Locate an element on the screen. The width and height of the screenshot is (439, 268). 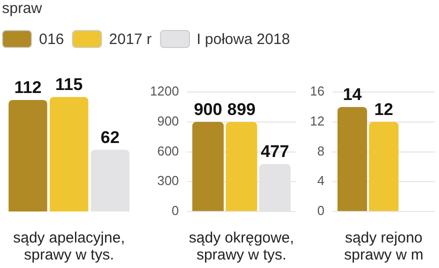
y-tick-label: 4 is located at coordinates (320, 180).